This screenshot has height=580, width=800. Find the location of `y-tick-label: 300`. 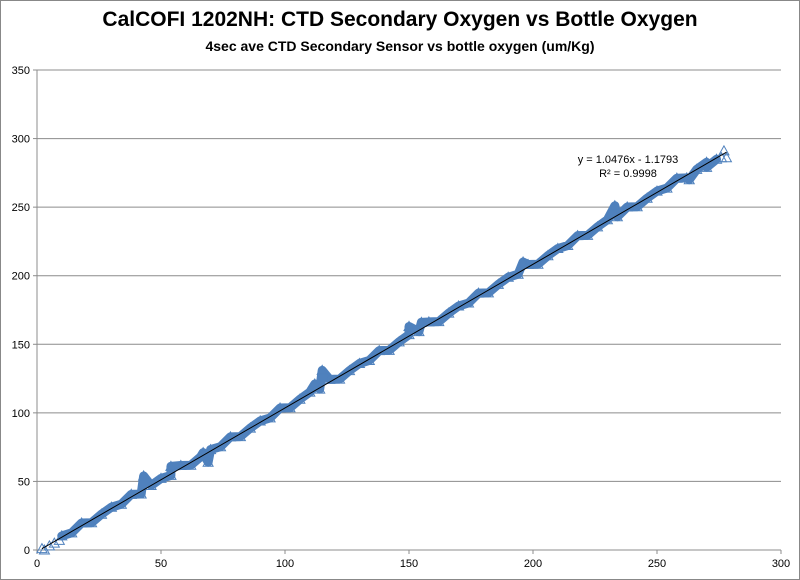

y-tick-label: 300 is located at coordinates (21, 140).